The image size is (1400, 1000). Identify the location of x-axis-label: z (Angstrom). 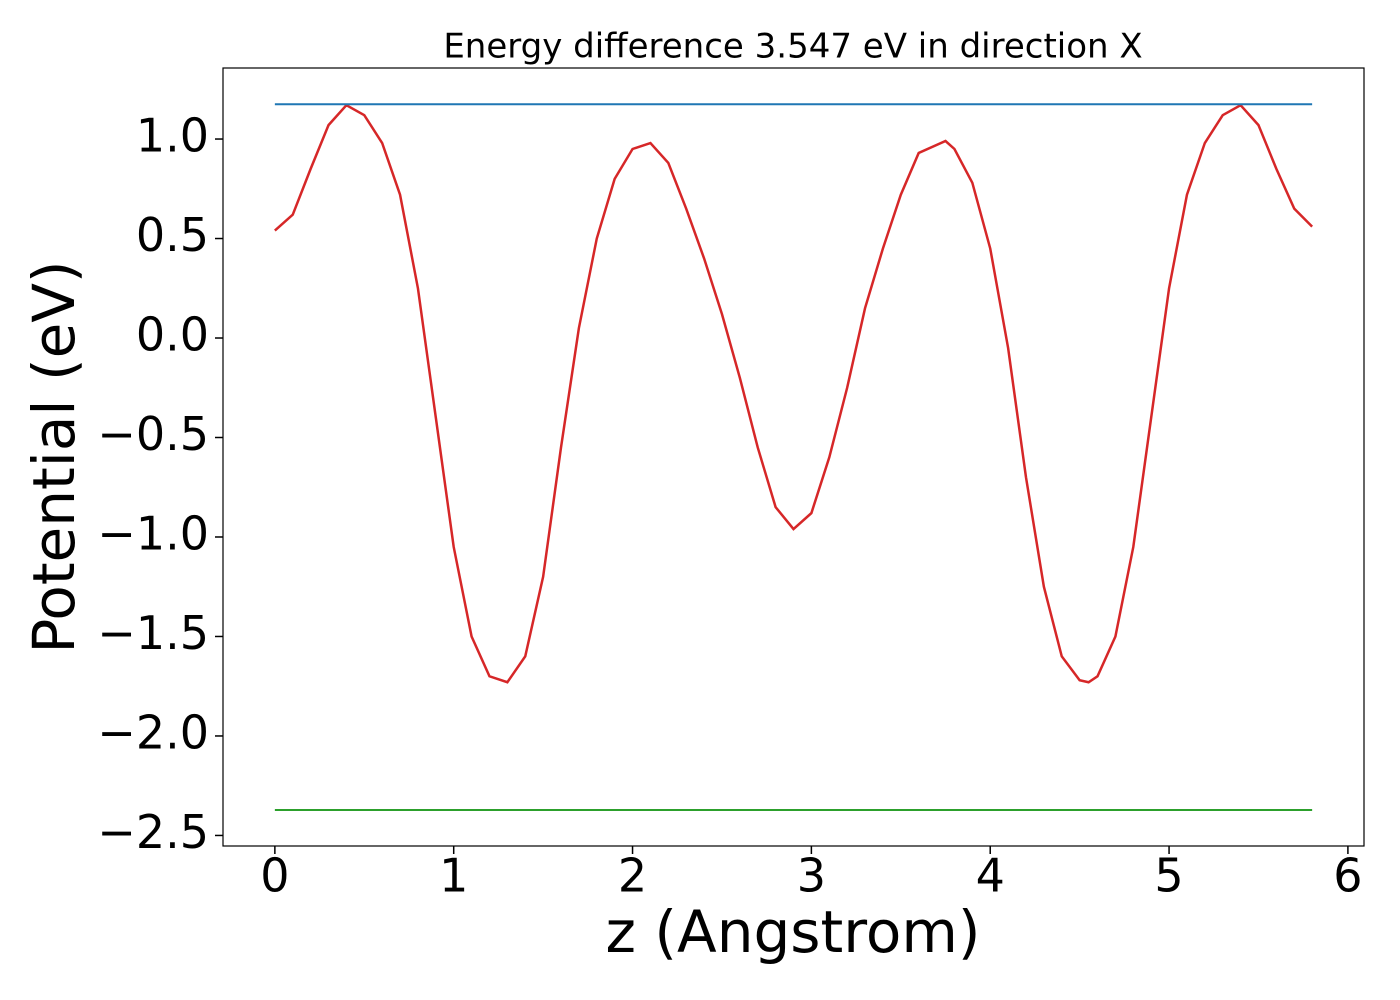
(793, 932).